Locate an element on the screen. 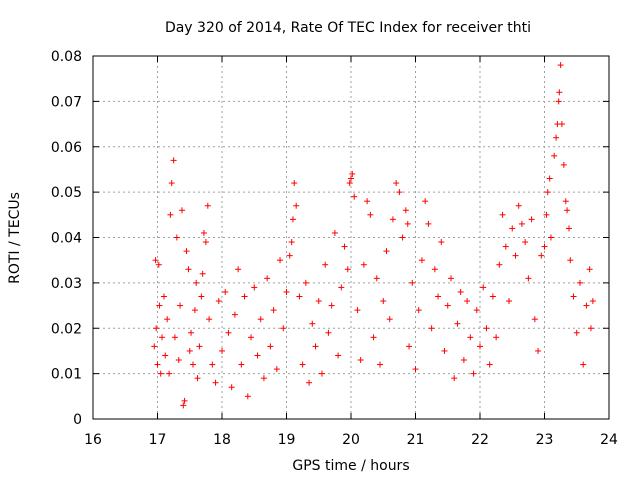 The image size is (640, 480). x-tick-label: 16 is located at coordinates (93, 440).